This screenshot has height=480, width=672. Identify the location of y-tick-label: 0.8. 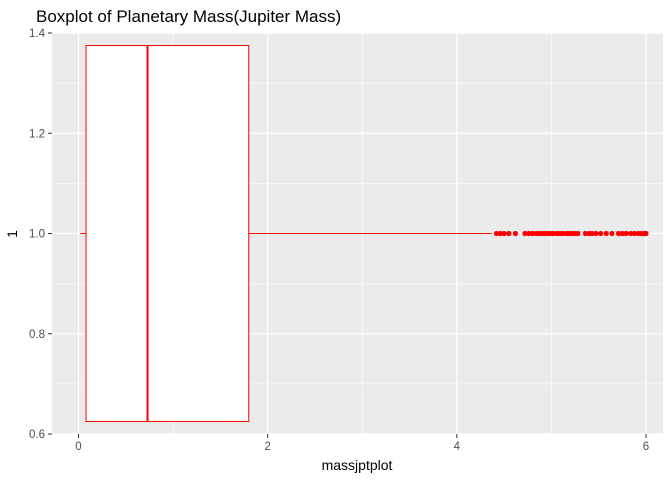
(37, 335).